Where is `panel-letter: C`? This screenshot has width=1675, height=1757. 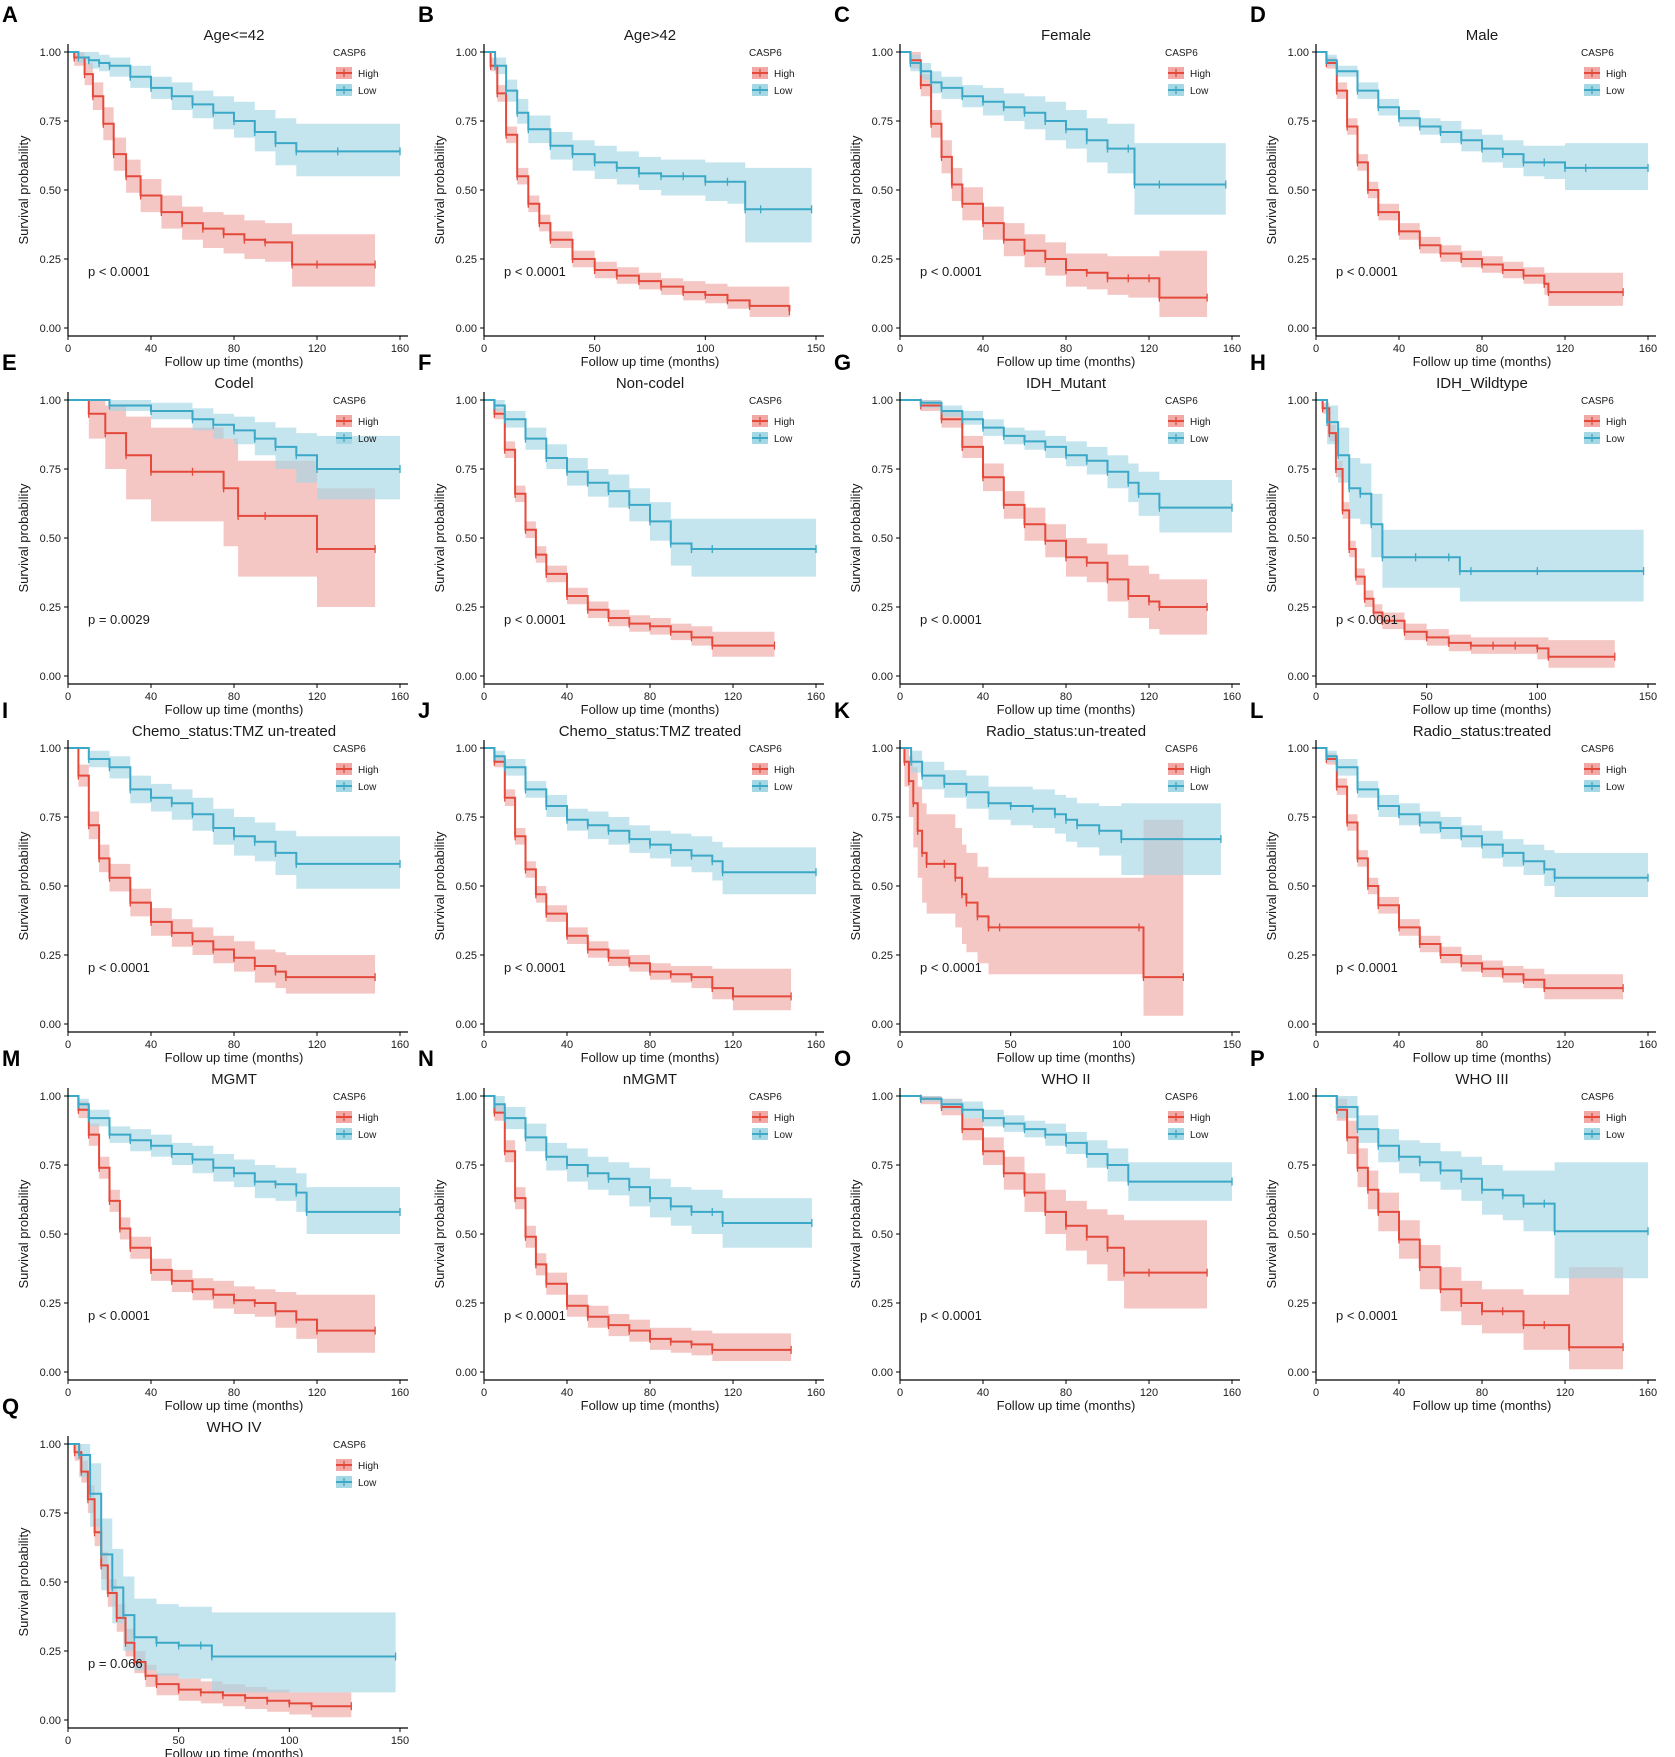 panel-letter: C is located at coordinates (842, 14).